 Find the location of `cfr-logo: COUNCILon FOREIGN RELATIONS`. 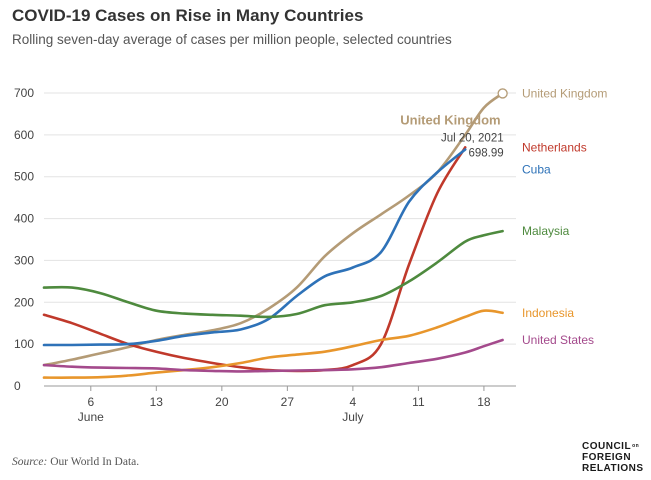

cfr-logo: COUNCILon FOREIGN RELATIONS is located at coordinates (613, 457).